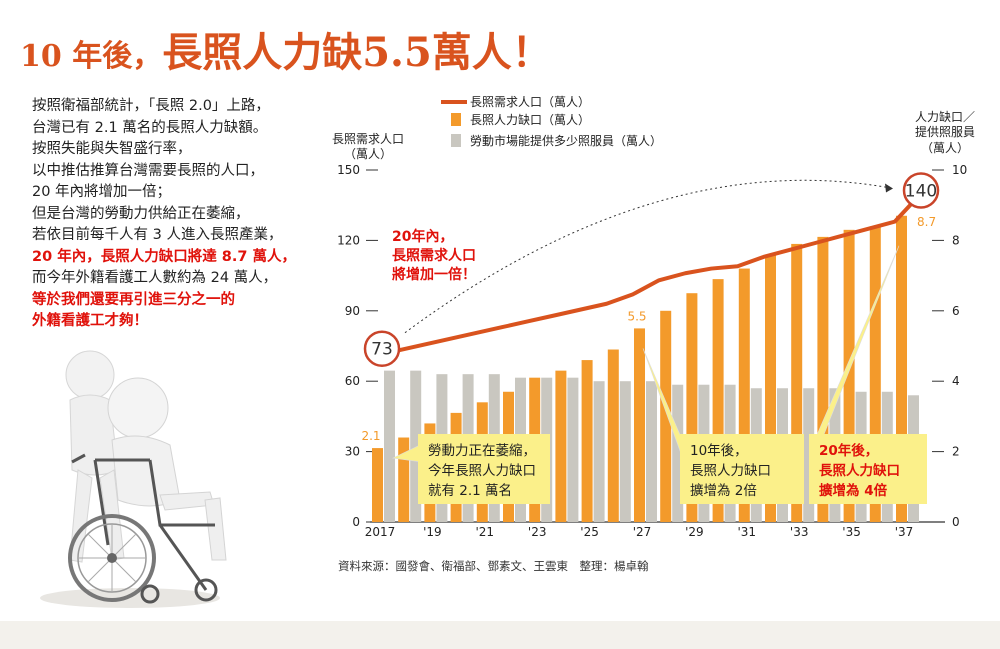 This screenshot has width=1000, height=649. Describe the element at coordinates (566, 140) in the screenshot. I see `legend-label: 勞動市場能提供多少照服員（萬人）` at that location.